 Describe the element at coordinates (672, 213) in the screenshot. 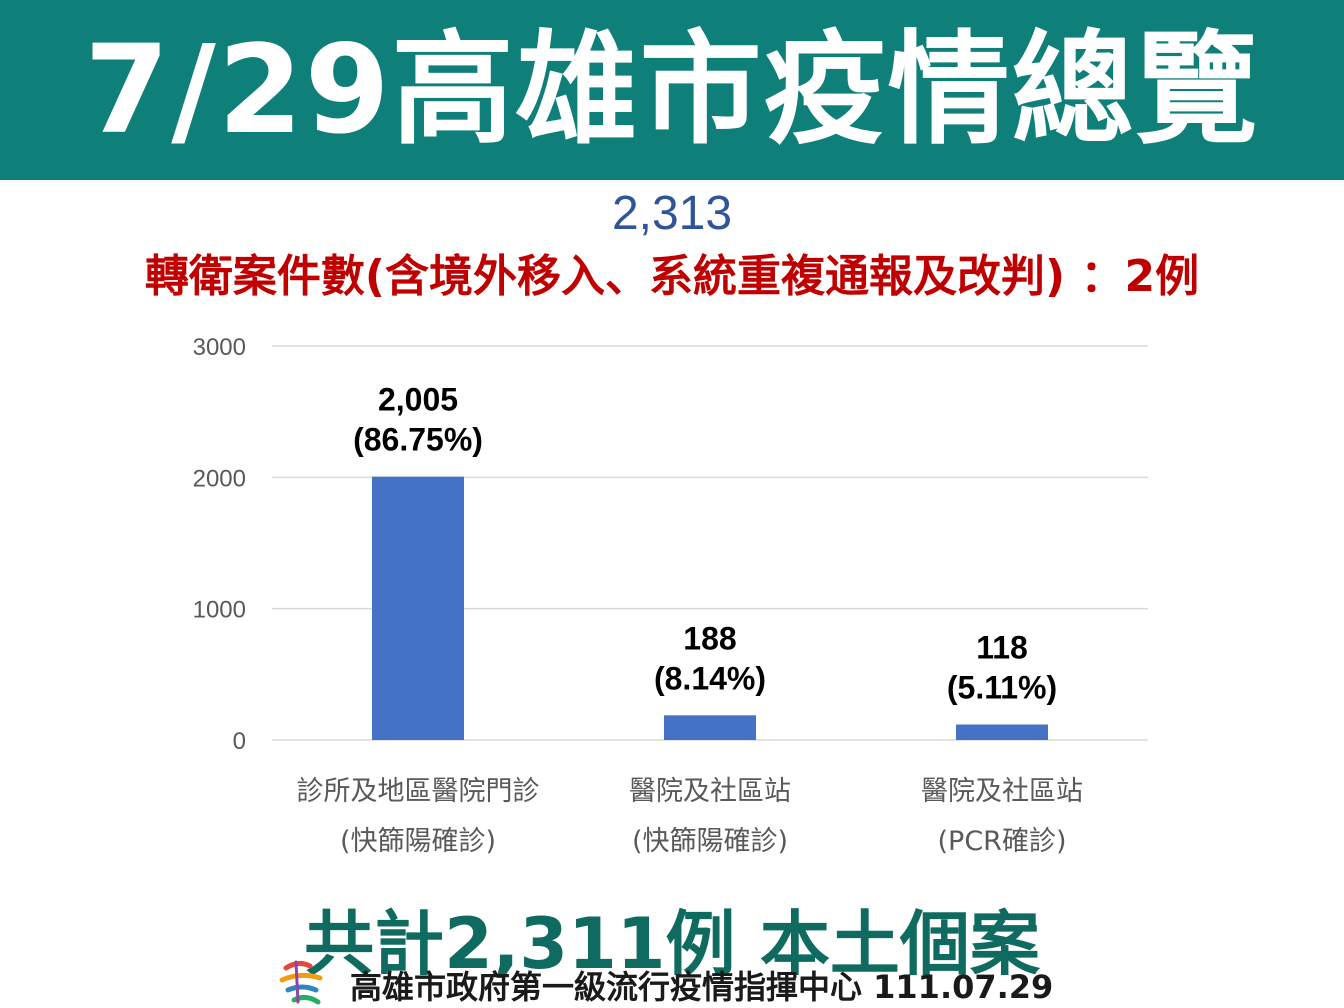

I see `total-count: 2,313` at that location.